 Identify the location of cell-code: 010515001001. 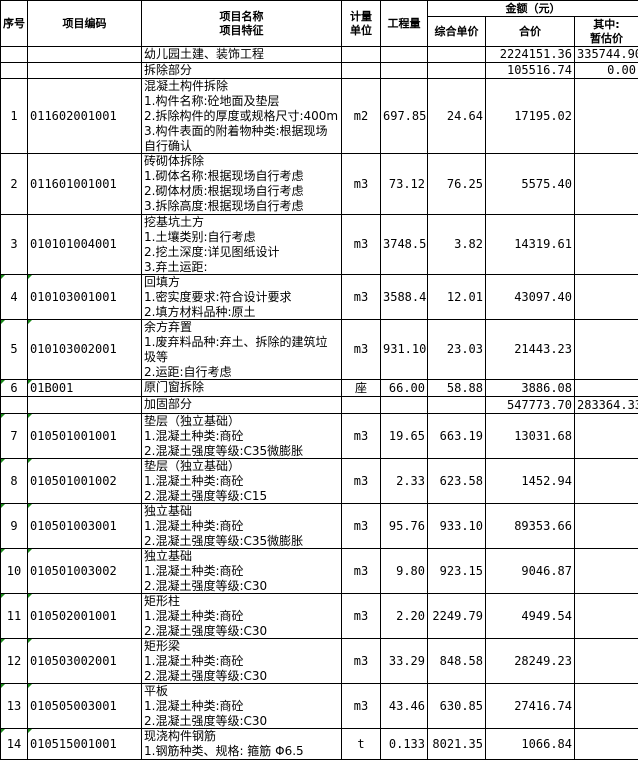
(85, 744).